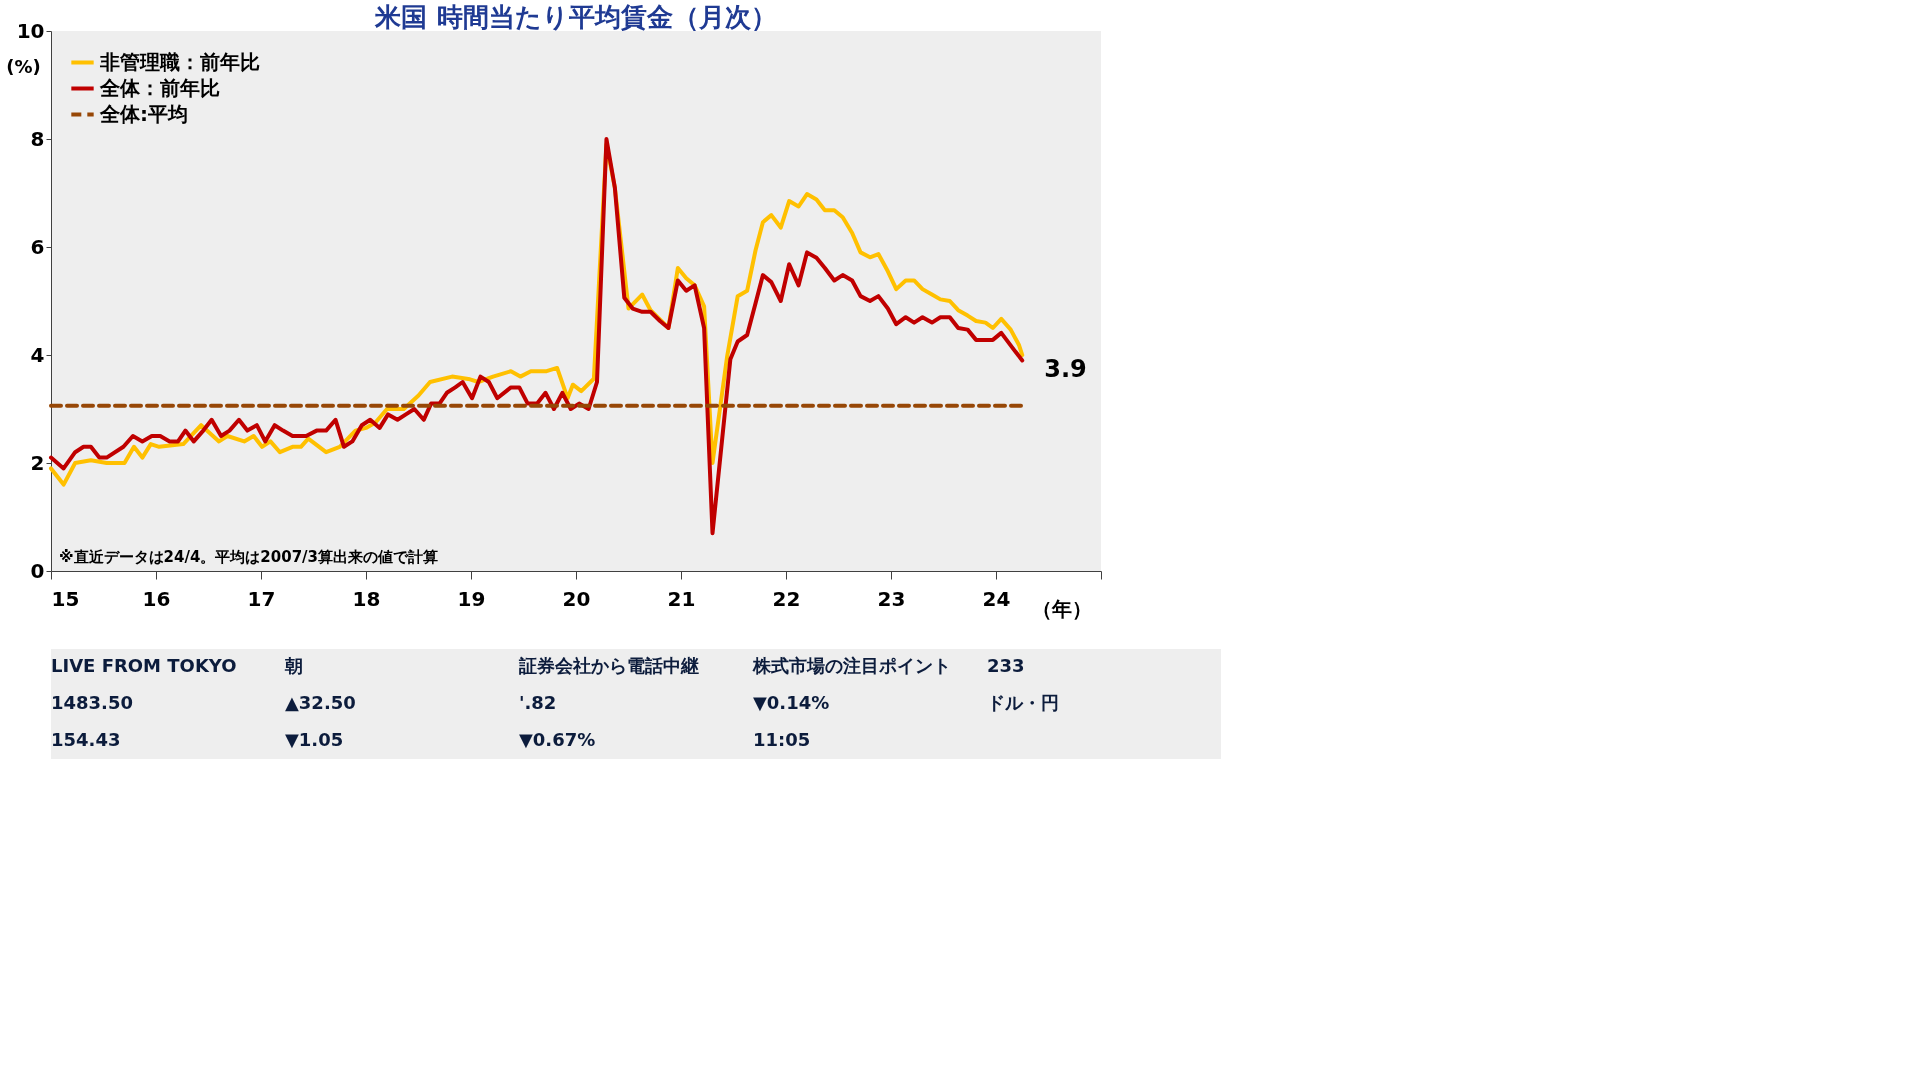 The image size is (1920, 1080). Describe the element at coordinates (37, 462) in the screenshot. I see `y-tick-label: 2` at that location.